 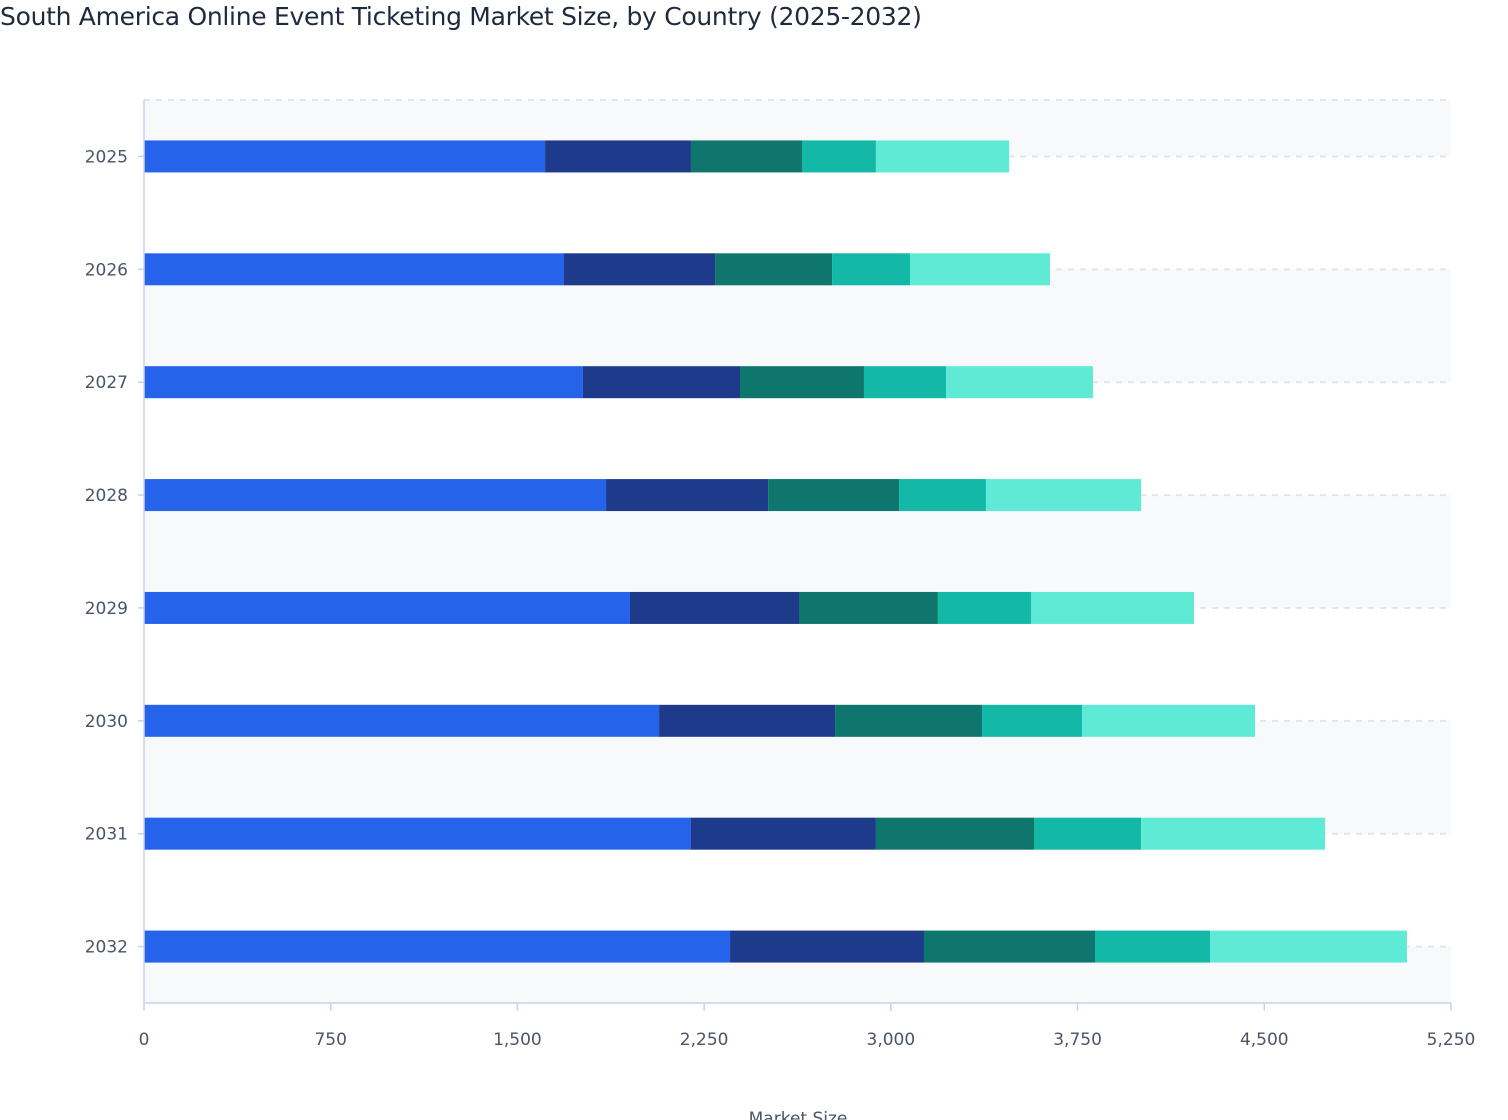 I want to click on y-tick-label: 2030, so click(x=106, y=722).